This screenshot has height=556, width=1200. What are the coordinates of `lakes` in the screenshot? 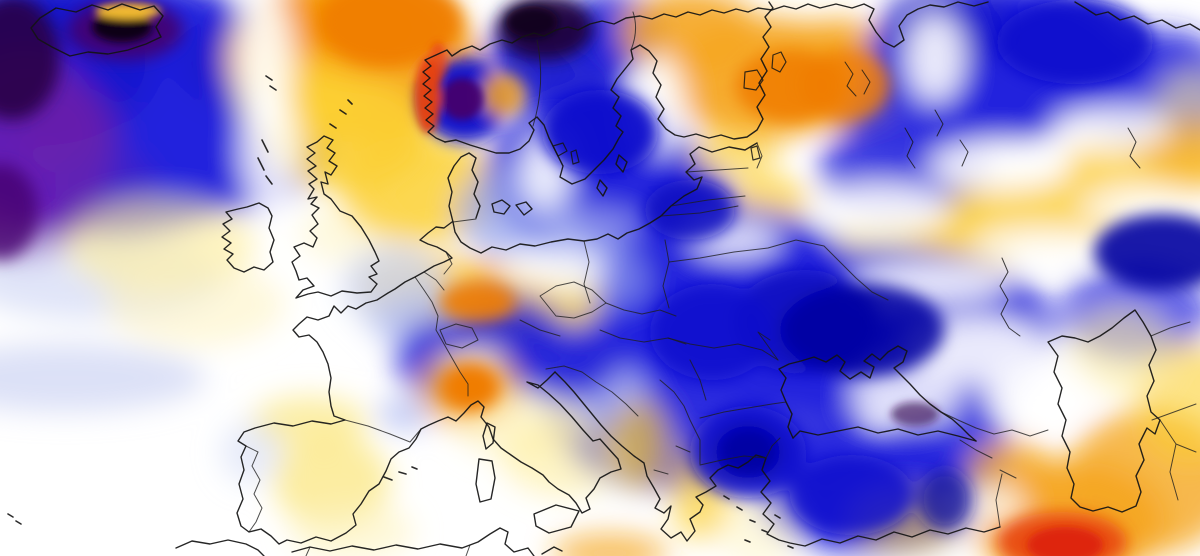 It's located at (669, 108).